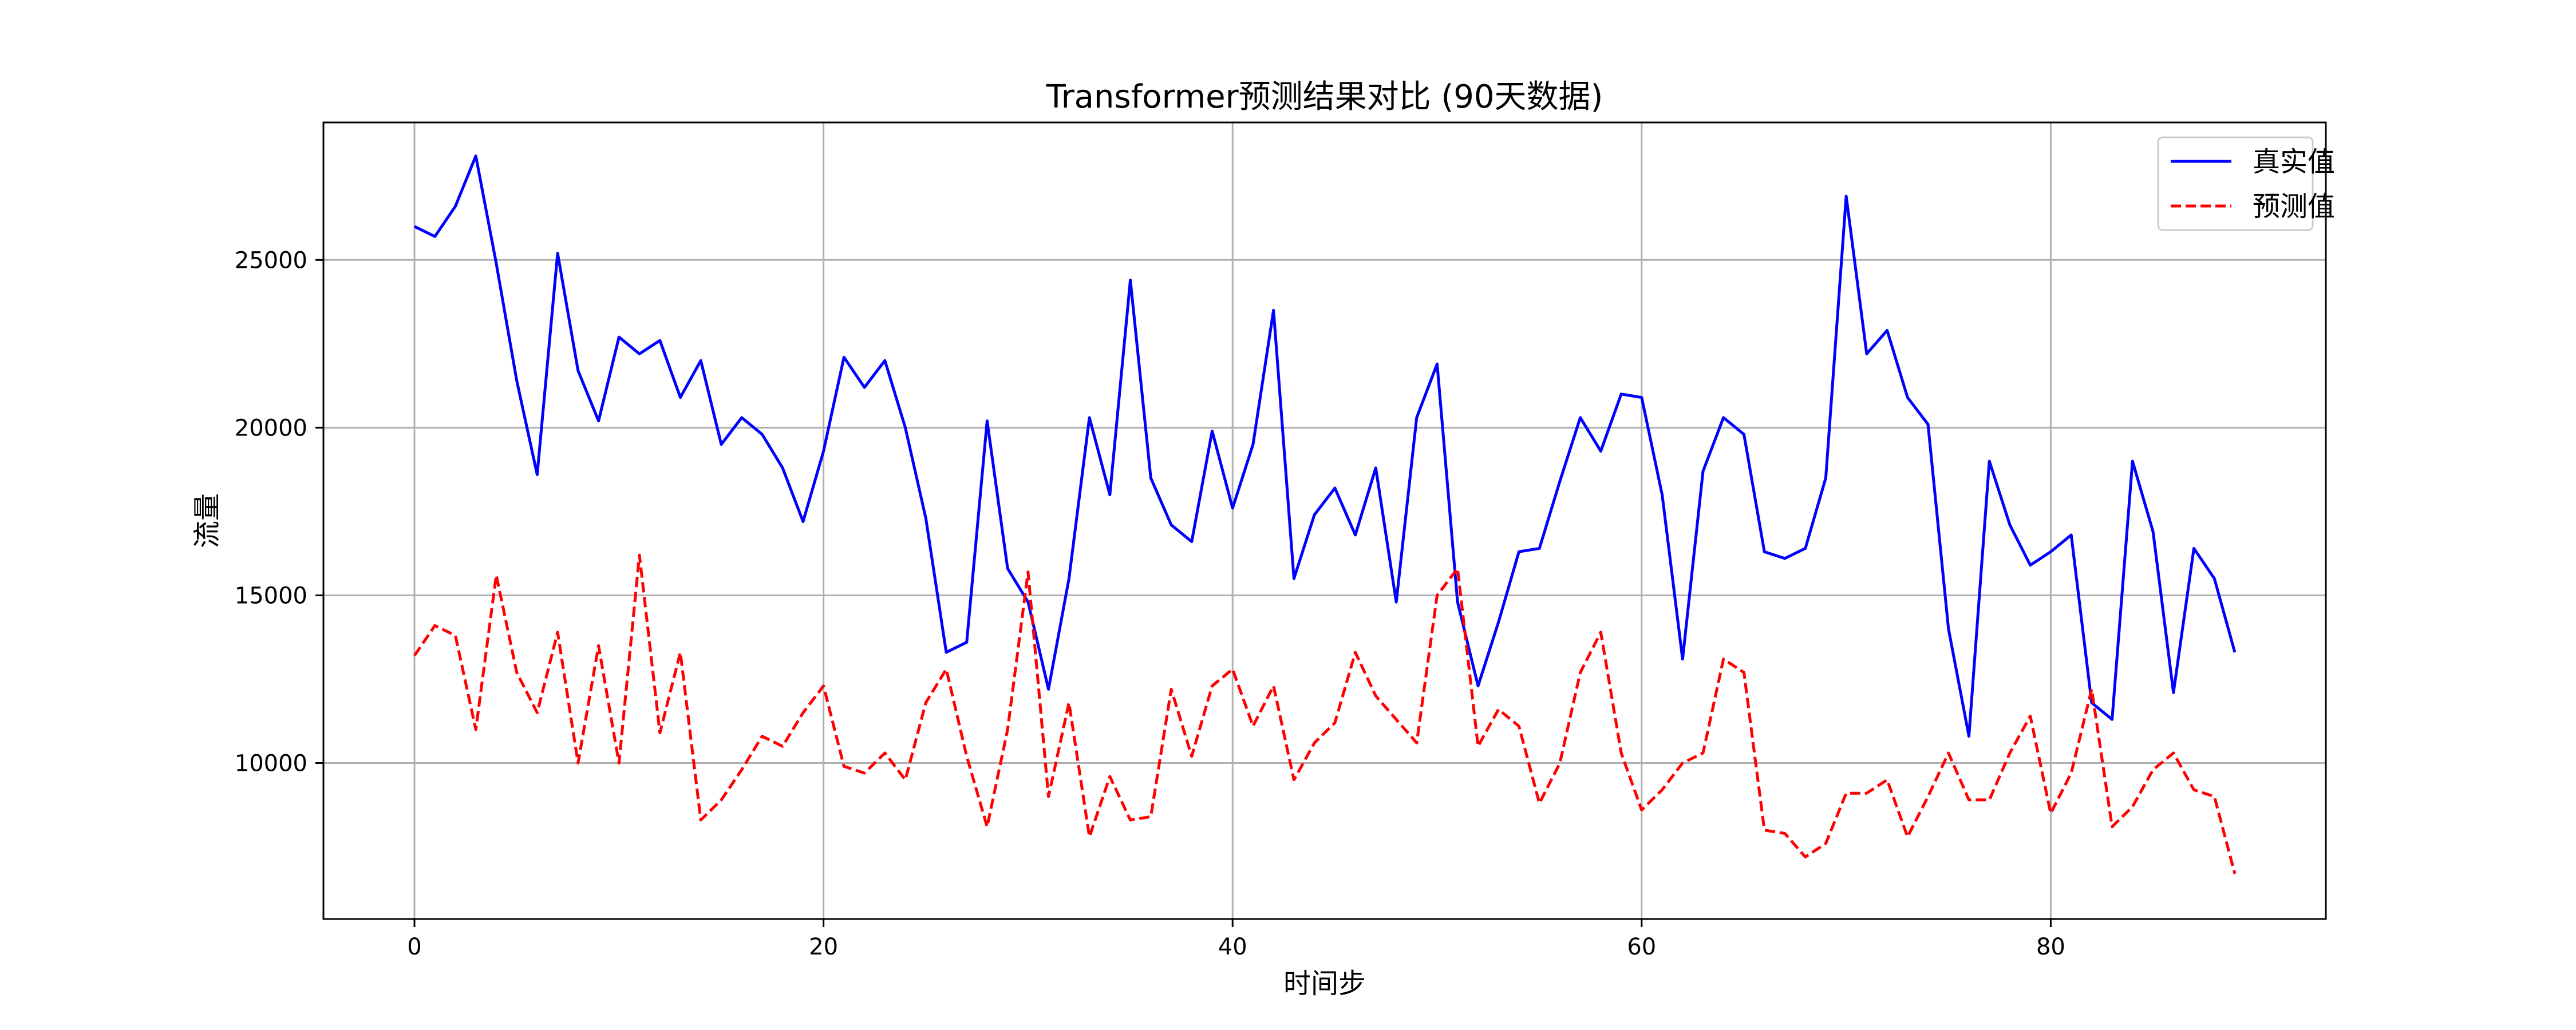 The width and height of the screenshot is (2576, 1030). I want to click on x-axis-label: 时间步, so click(1324, 984).